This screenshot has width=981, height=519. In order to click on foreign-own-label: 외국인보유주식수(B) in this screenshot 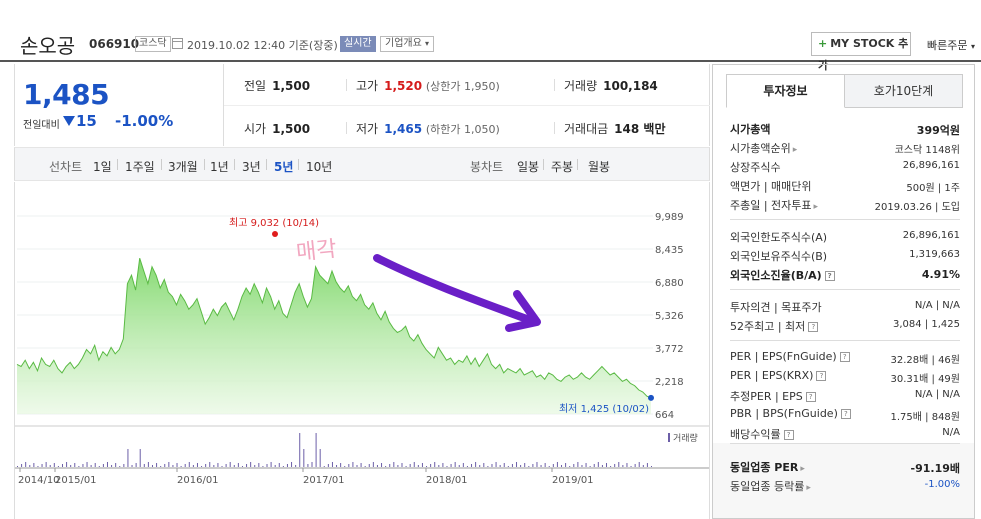, I will do `click(779, 256)`.